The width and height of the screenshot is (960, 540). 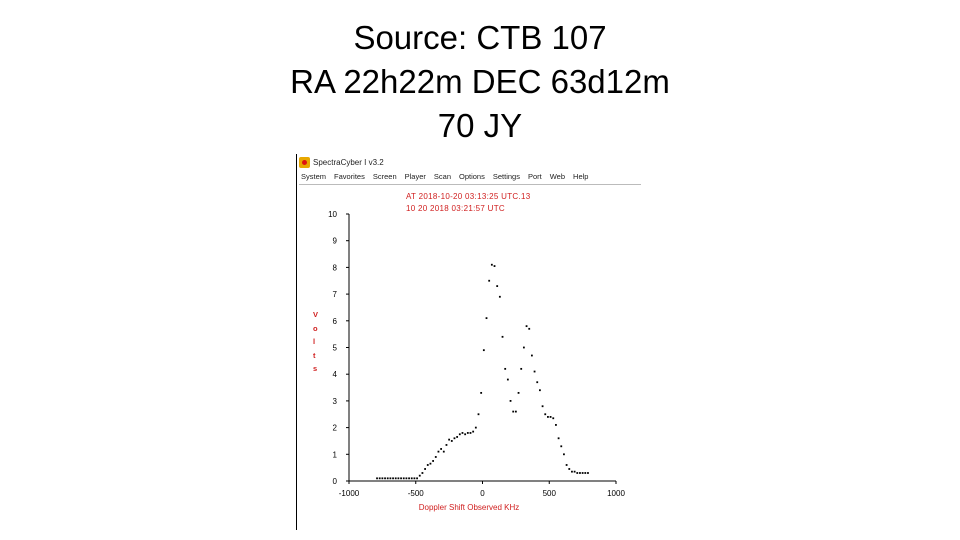 I want to click on menu-item-help: Help, so click(x=581, y=176).